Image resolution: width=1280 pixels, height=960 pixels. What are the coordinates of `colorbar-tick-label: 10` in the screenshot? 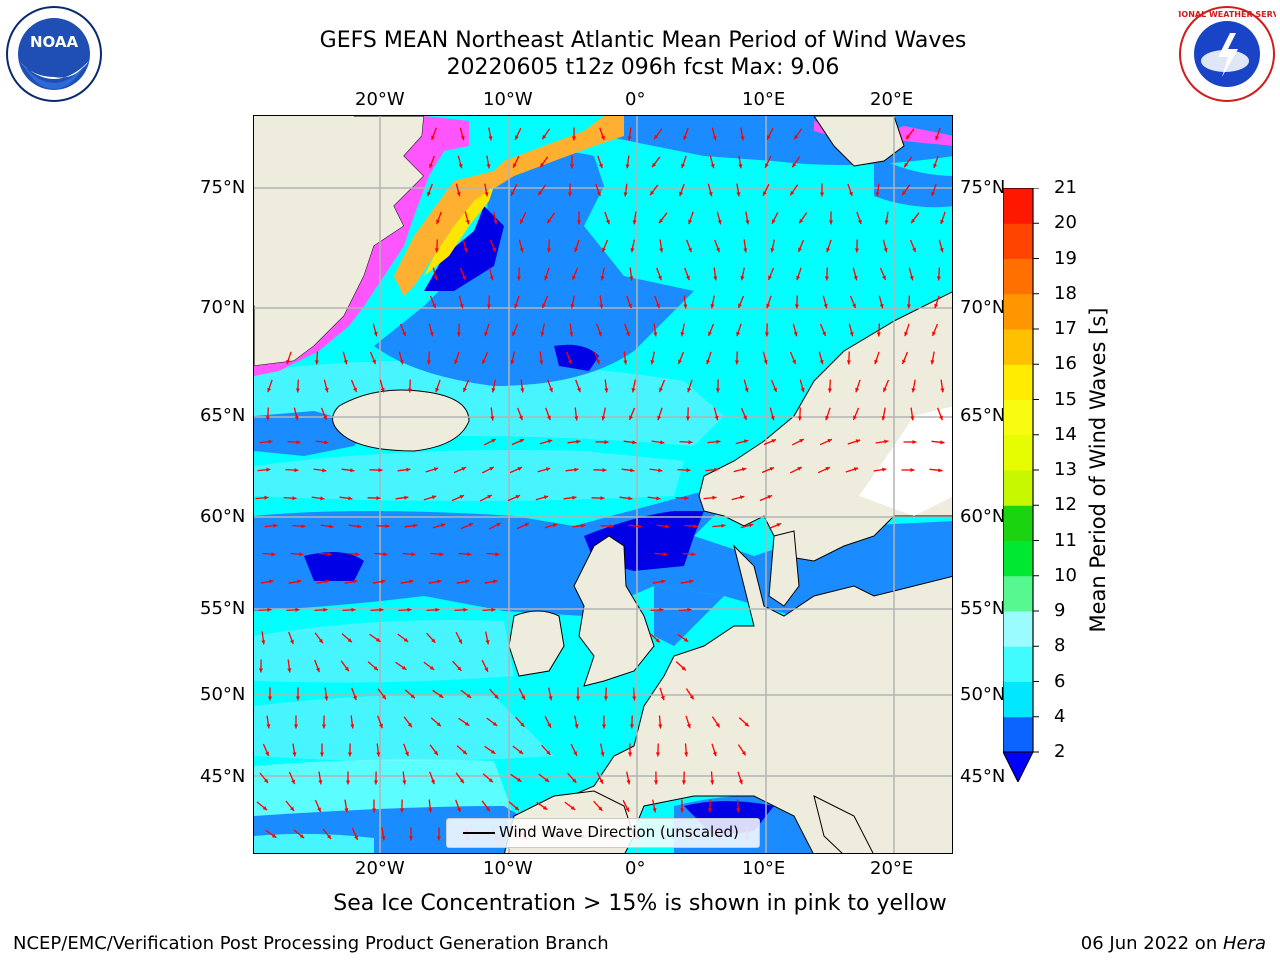 It's located at (1065, 575).